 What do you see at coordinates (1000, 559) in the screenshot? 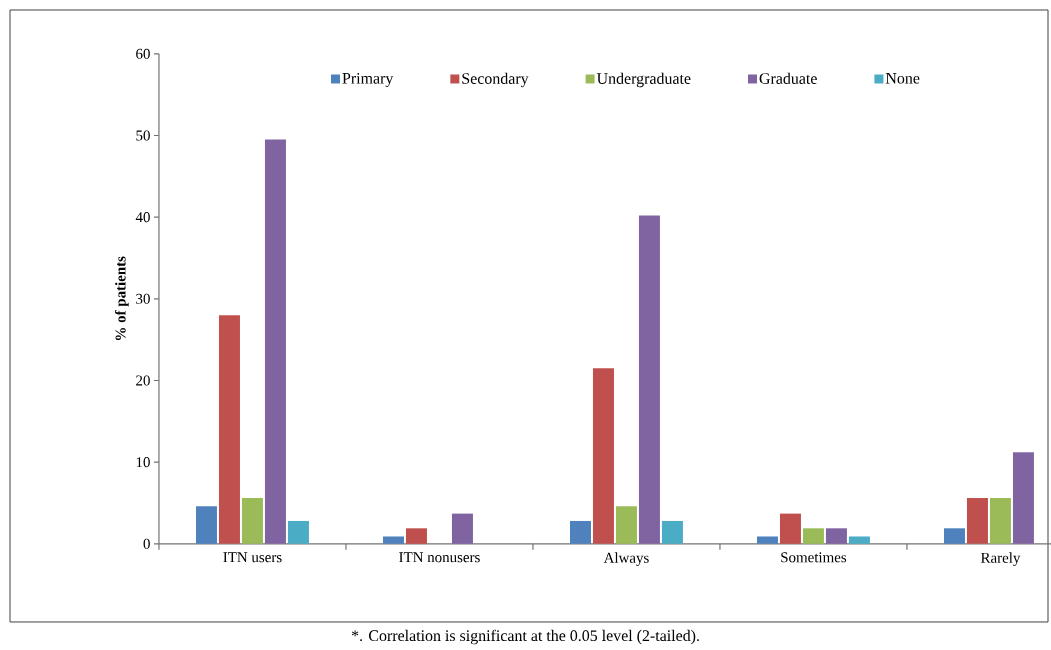
I see `x-tick-label: Rarely` at bounding box center [1000, 559].